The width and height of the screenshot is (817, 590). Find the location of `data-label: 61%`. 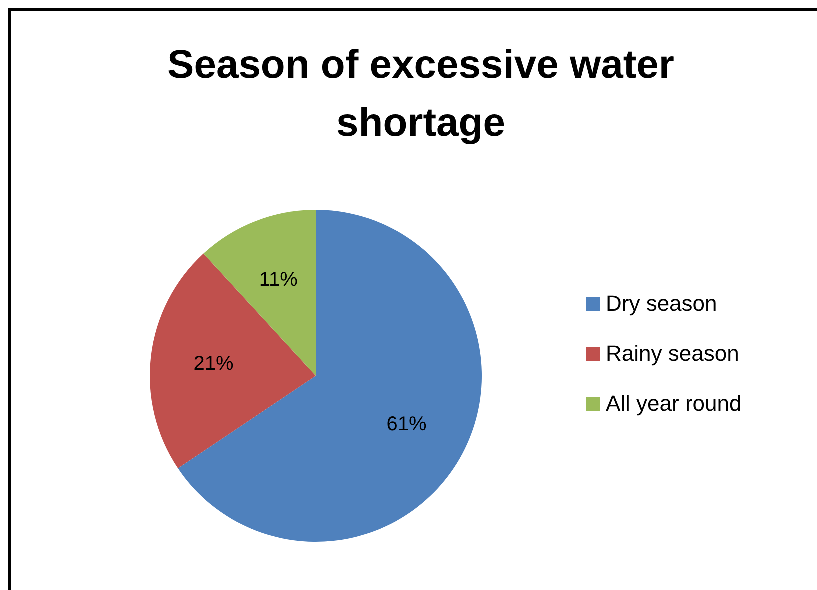

data-label: 61% is located at coordinates (407, 424).